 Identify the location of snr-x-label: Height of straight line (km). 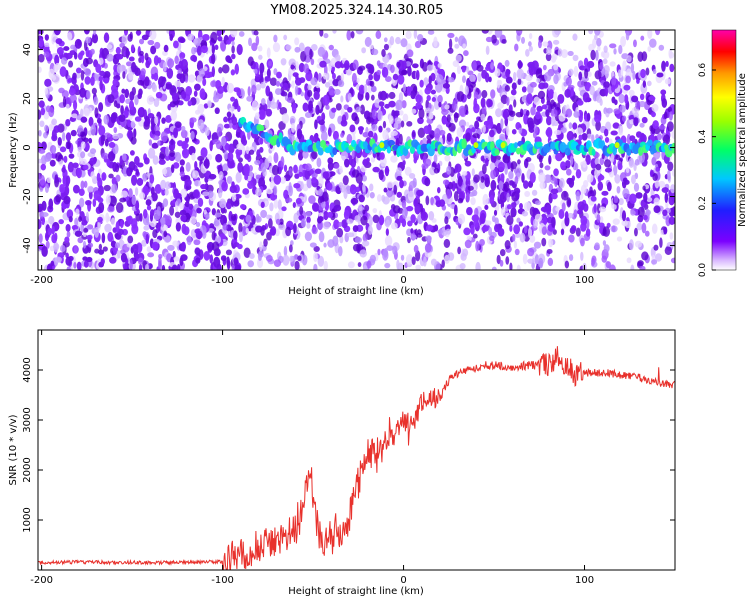
(356, 591).